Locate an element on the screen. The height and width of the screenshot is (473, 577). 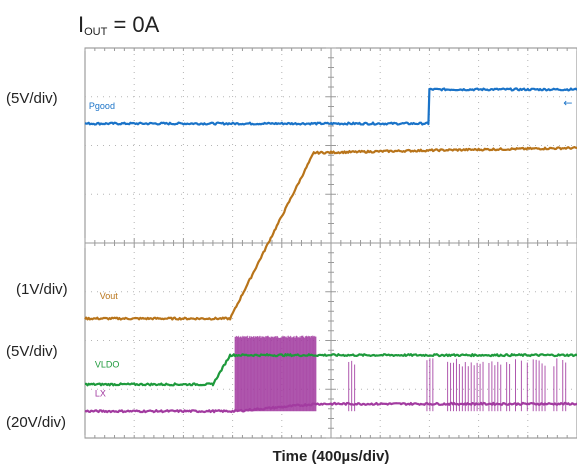
trace-label-pgood: Pgood is located at coordinates (102, 106).